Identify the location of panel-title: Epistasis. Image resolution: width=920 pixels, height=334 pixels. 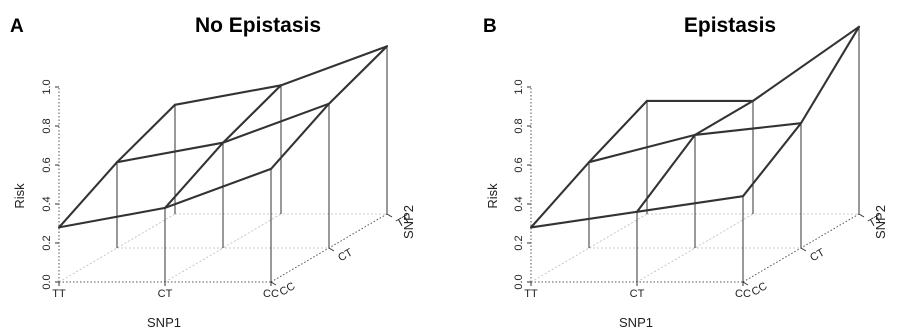
(730, 25).